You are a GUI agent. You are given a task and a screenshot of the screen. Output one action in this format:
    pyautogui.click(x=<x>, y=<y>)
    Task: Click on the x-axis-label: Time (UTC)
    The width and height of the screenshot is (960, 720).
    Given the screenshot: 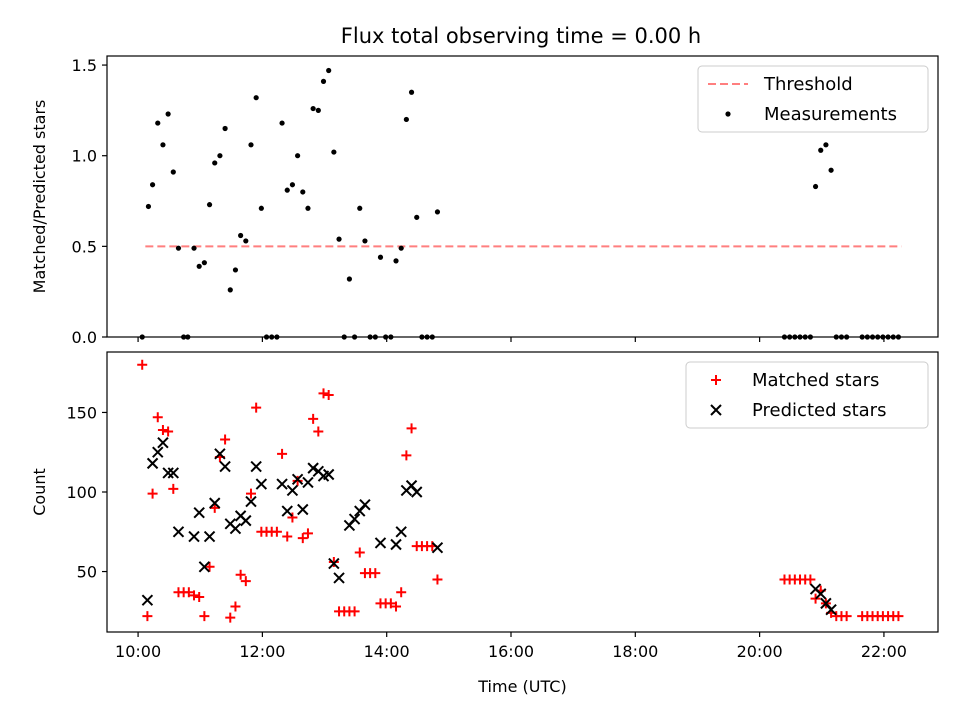 What is the action you would take?
    pyautogui.click(x=521, y=686)
    